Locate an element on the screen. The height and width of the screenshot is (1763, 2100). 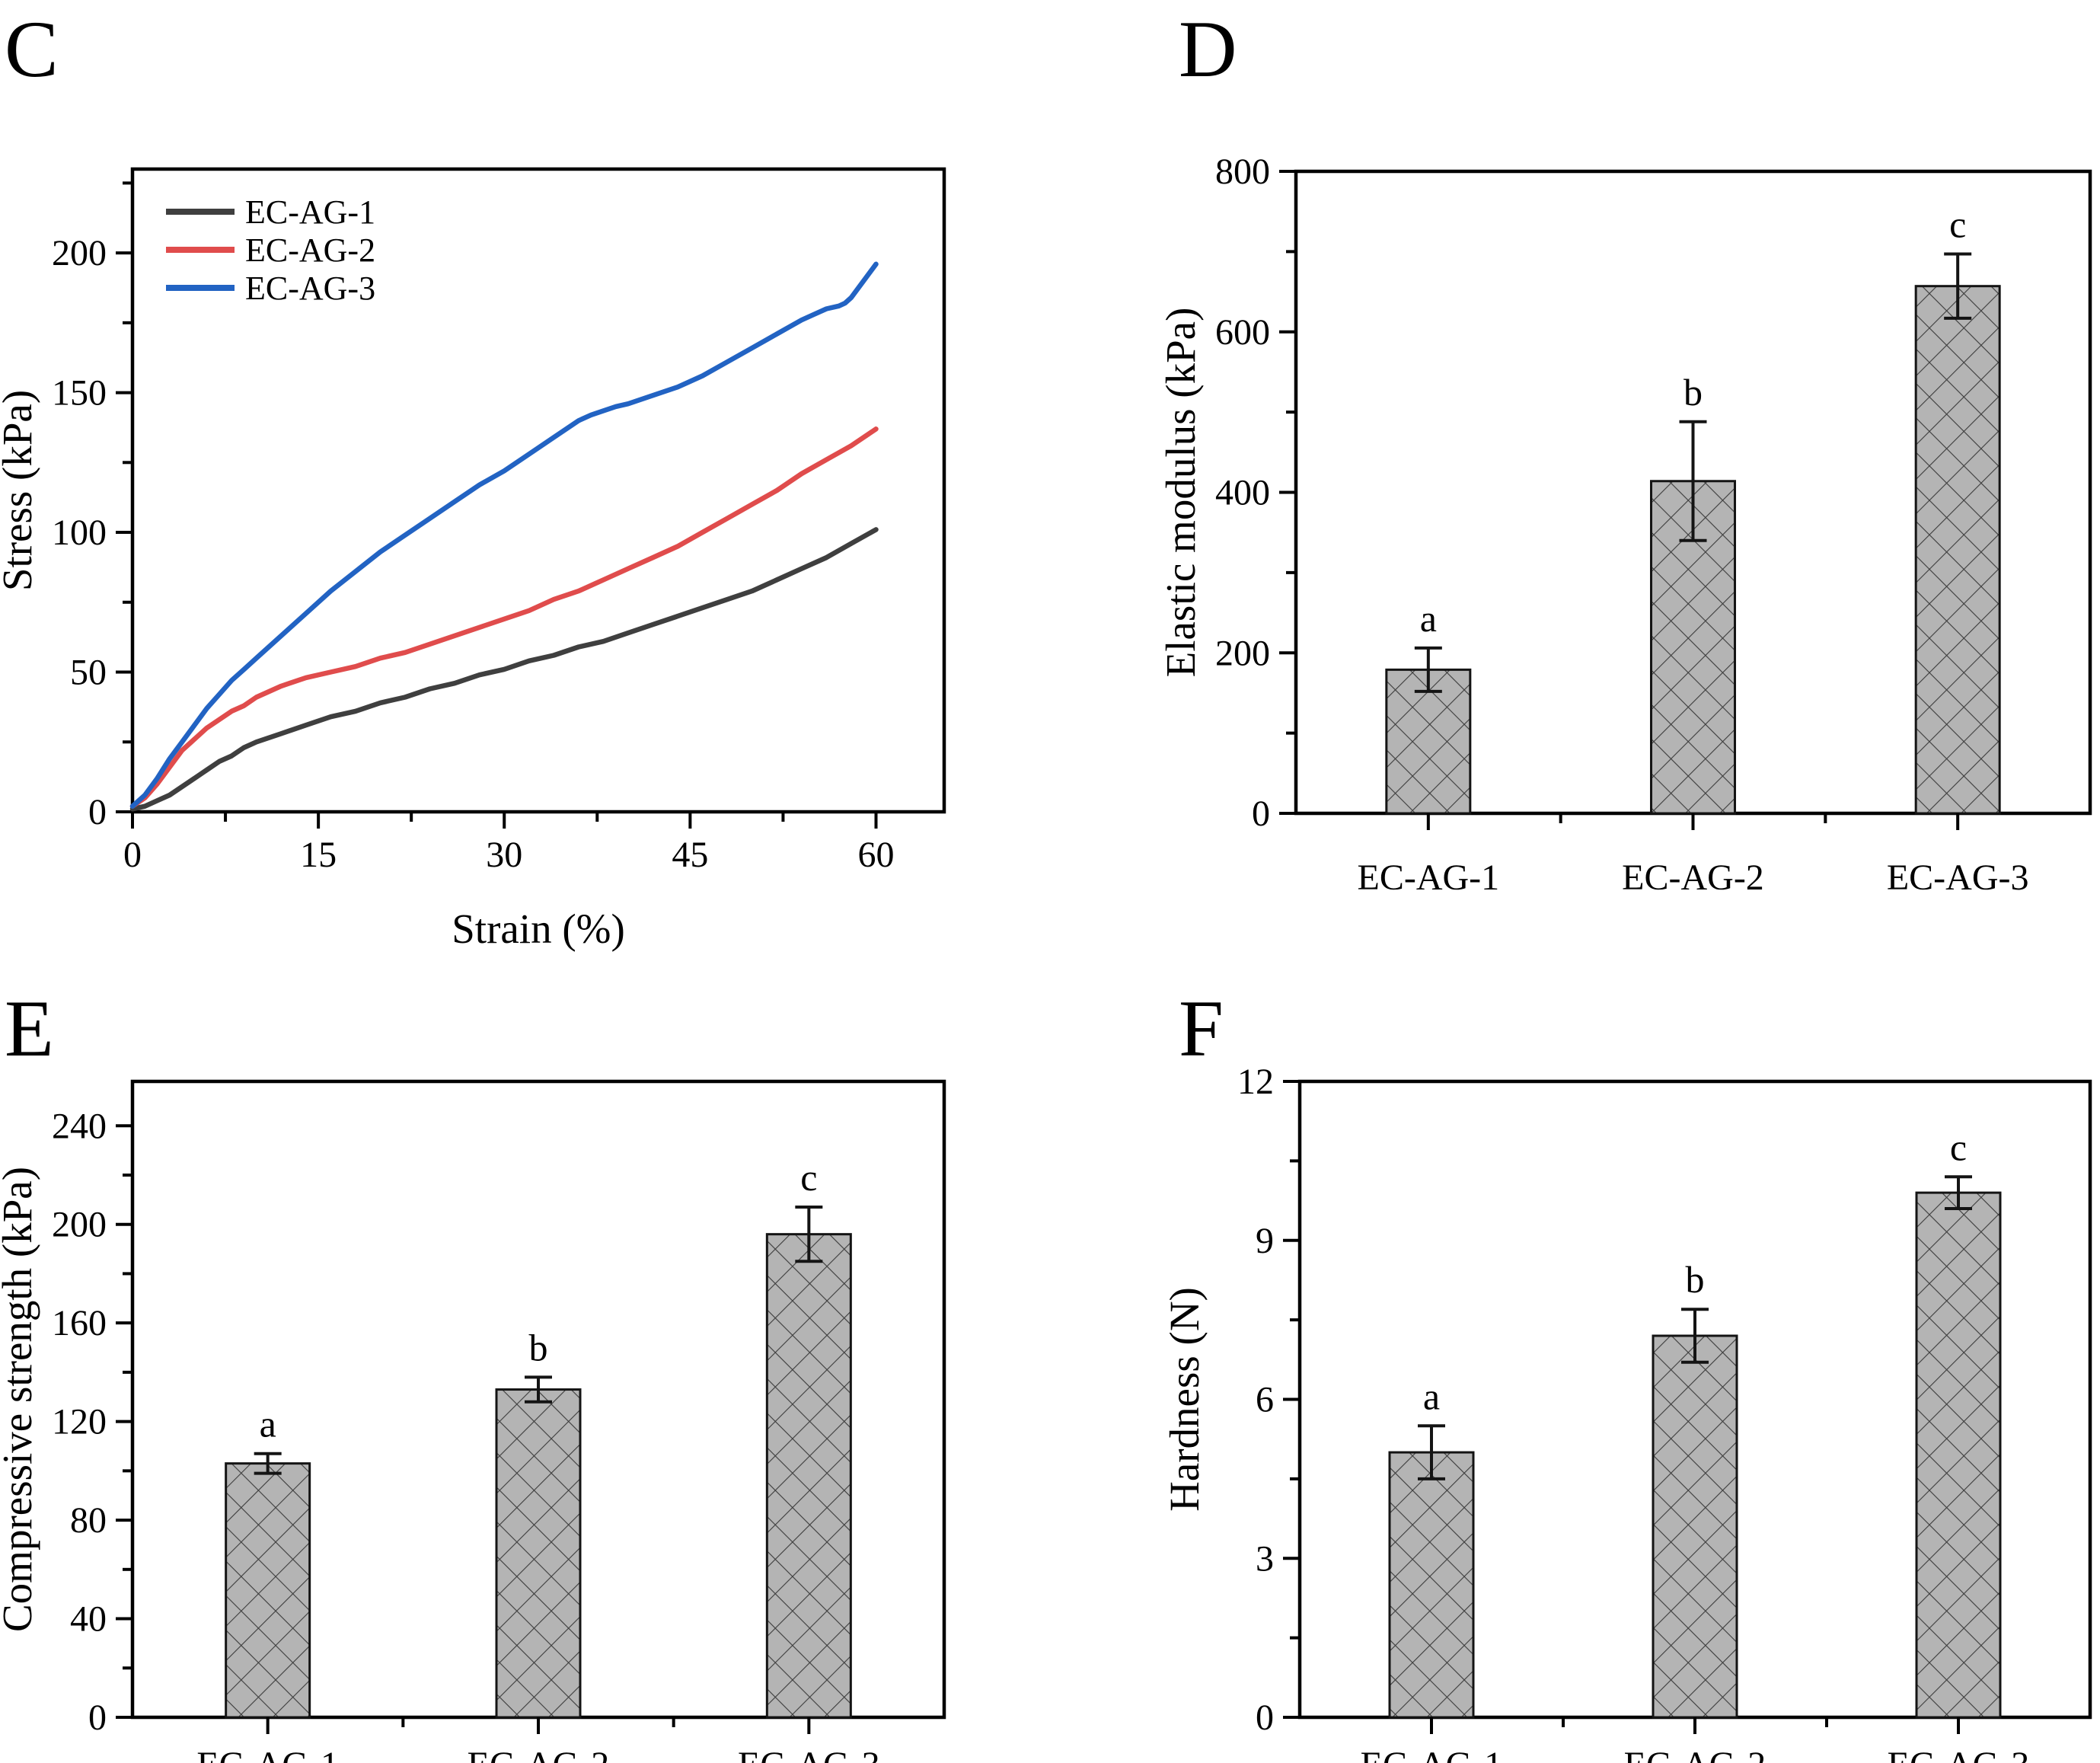
y-axis-tick-label: 400 is located at coordinates (1242, 493).